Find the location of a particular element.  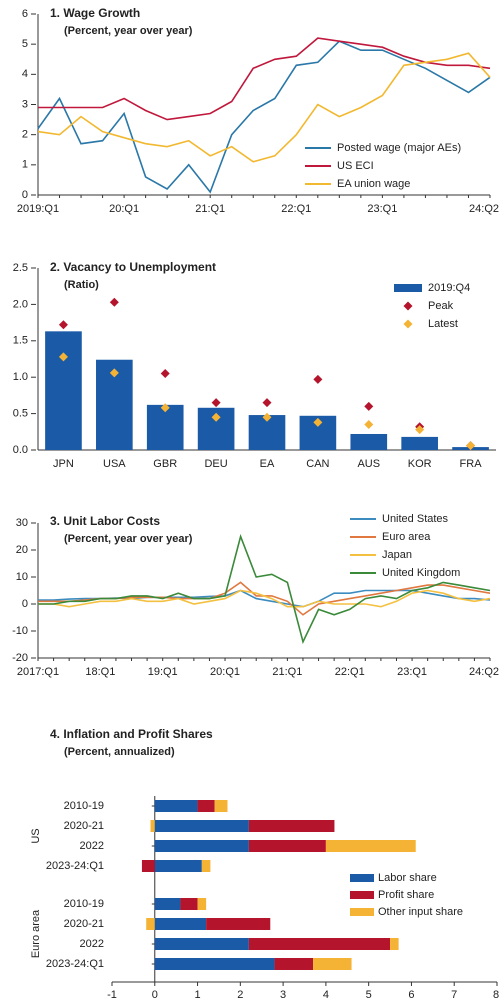

y-tick-label: 3 is located at coordinates (25, 104).